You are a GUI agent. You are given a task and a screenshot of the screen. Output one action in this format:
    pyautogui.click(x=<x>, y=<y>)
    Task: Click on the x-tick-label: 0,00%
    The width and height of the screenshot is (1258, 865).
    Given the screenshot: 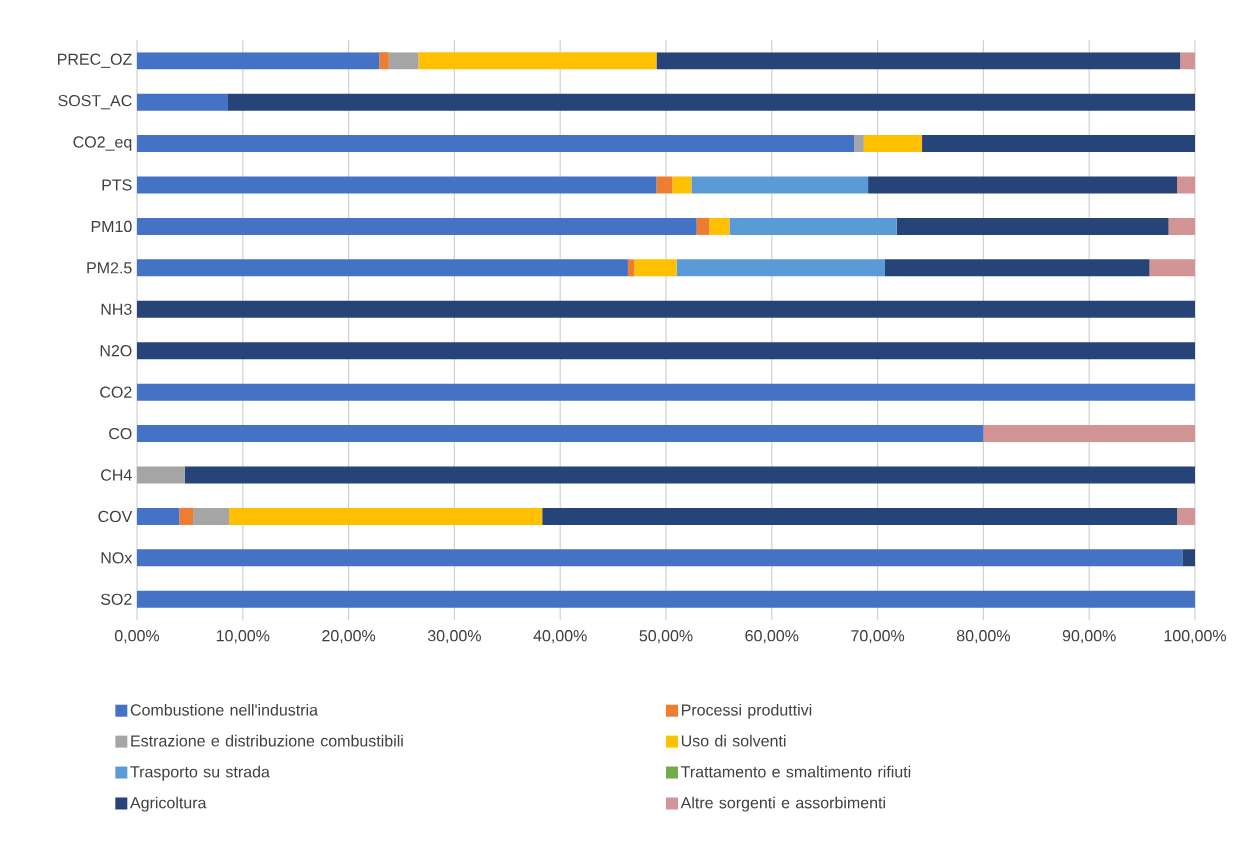 What is the action you would take?
    pyautogui.click(x=137, y=637)
    